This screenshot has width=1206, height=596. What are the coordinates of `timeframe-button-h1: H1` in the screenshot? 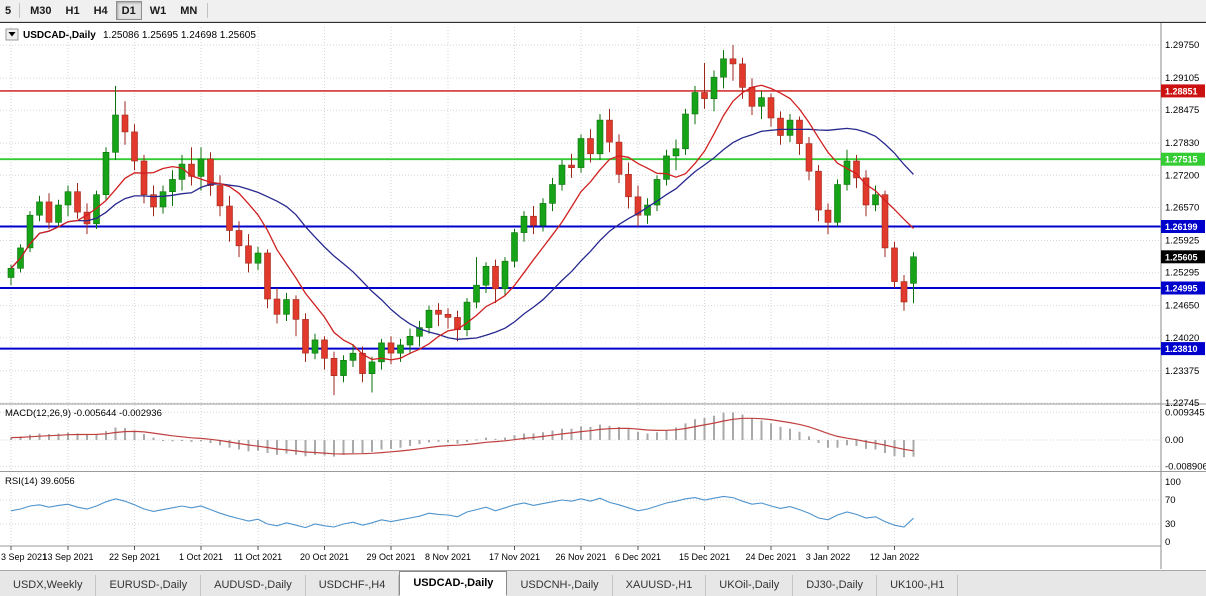 It's located at (73, 10).